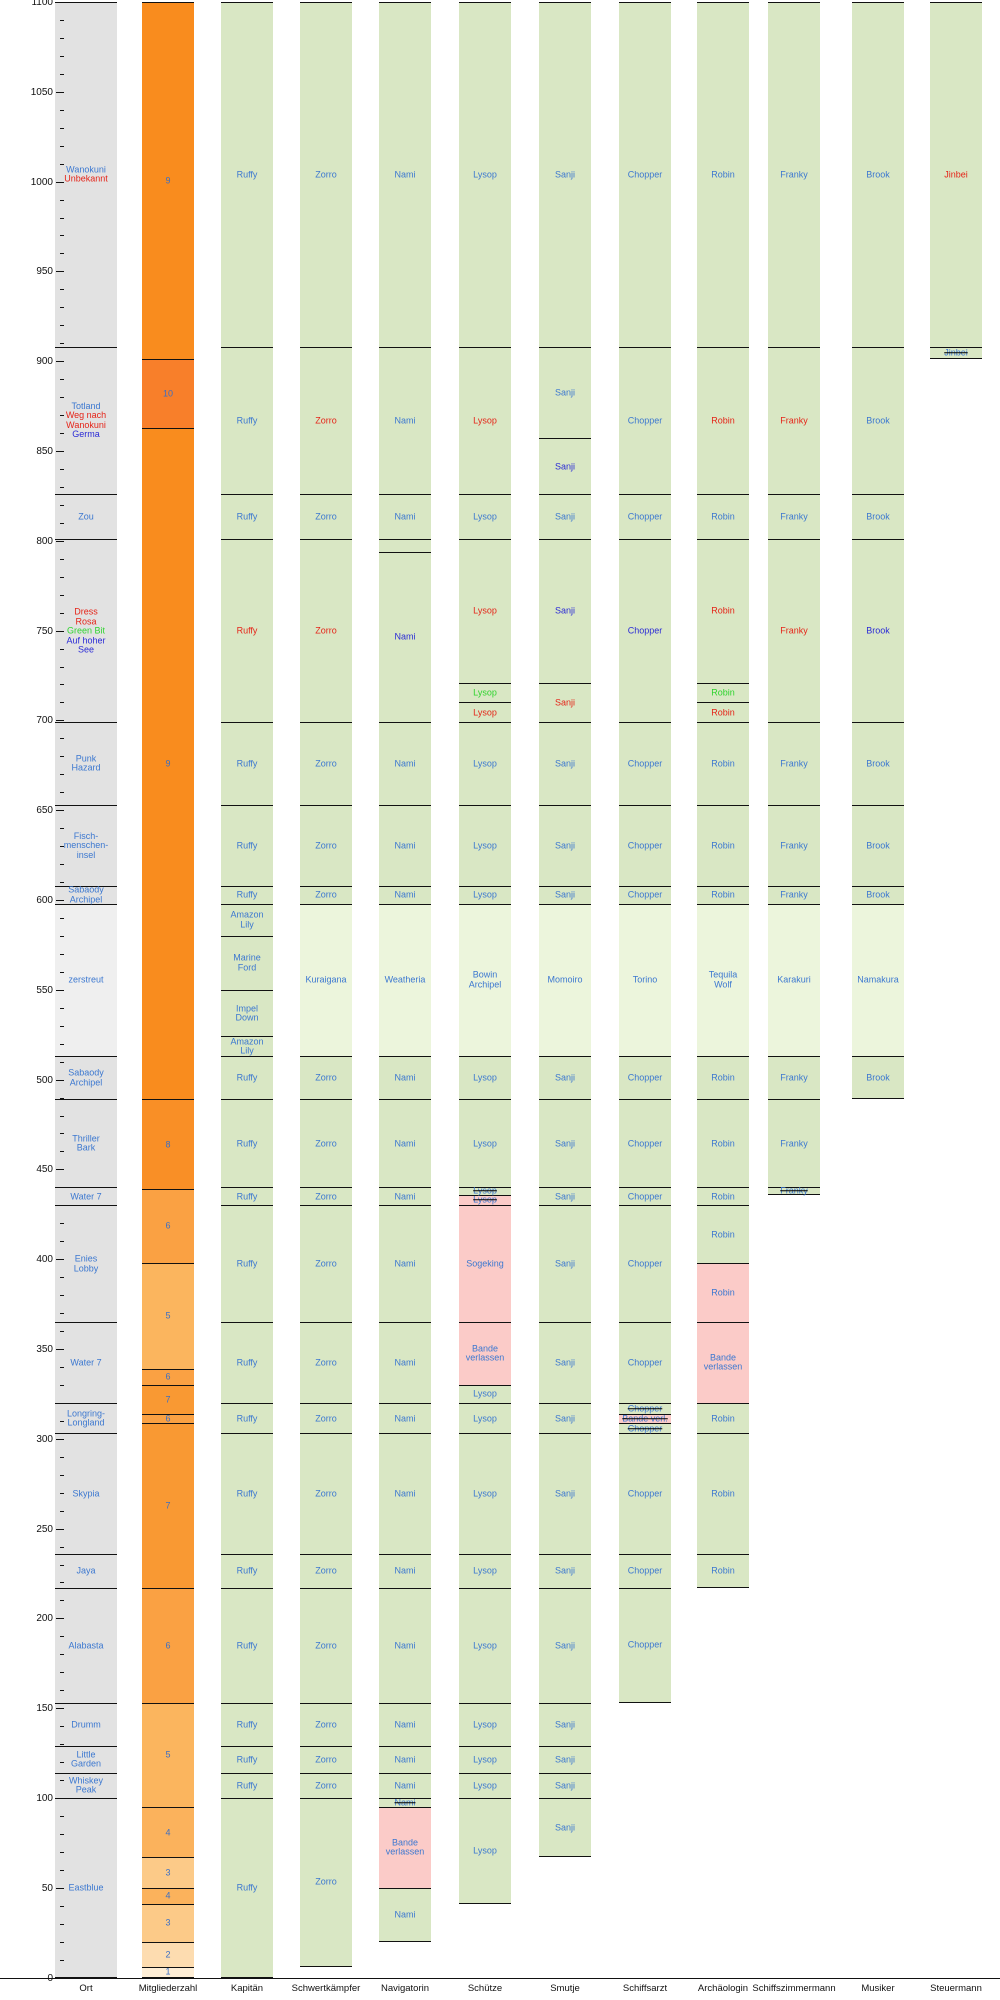 This screenshot has height=2000, width=1000. What do you see at coordinates (878, 516) in the screenshot?
I see `musiker-segment: Brook` at bounding box center [878, 516].